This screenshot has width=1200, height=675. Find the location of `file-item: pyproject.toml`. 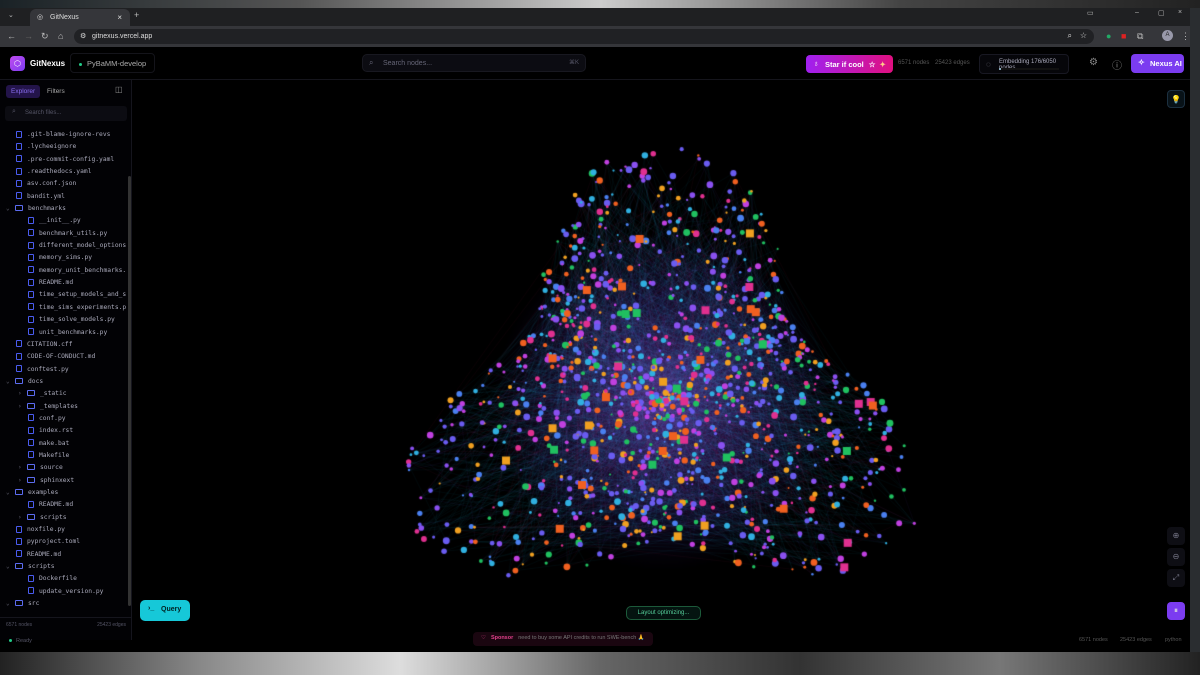

file-item: pyproject.toml is located at coordinates (63, 542).